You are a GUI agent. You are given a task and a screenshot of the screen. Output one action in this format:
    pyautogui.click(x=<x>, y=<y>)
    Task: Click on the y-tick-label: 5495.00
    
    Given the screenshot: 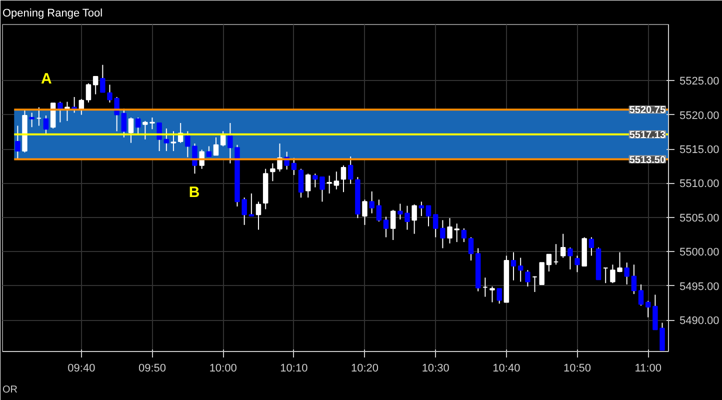 What is the action you would take?
    pyautogui.click(x=700, y=286)
    